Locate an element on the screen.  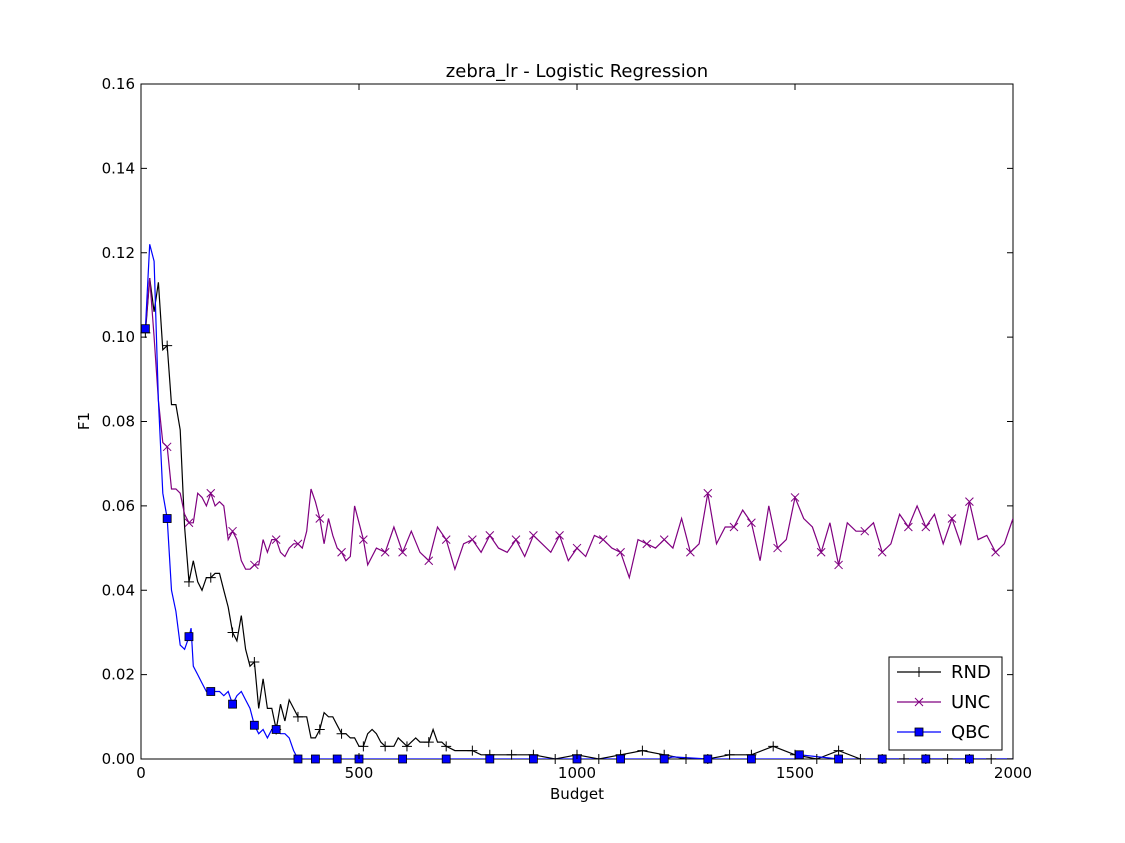
y-tick-label: 0.16 is located at coordinates (118, 84).